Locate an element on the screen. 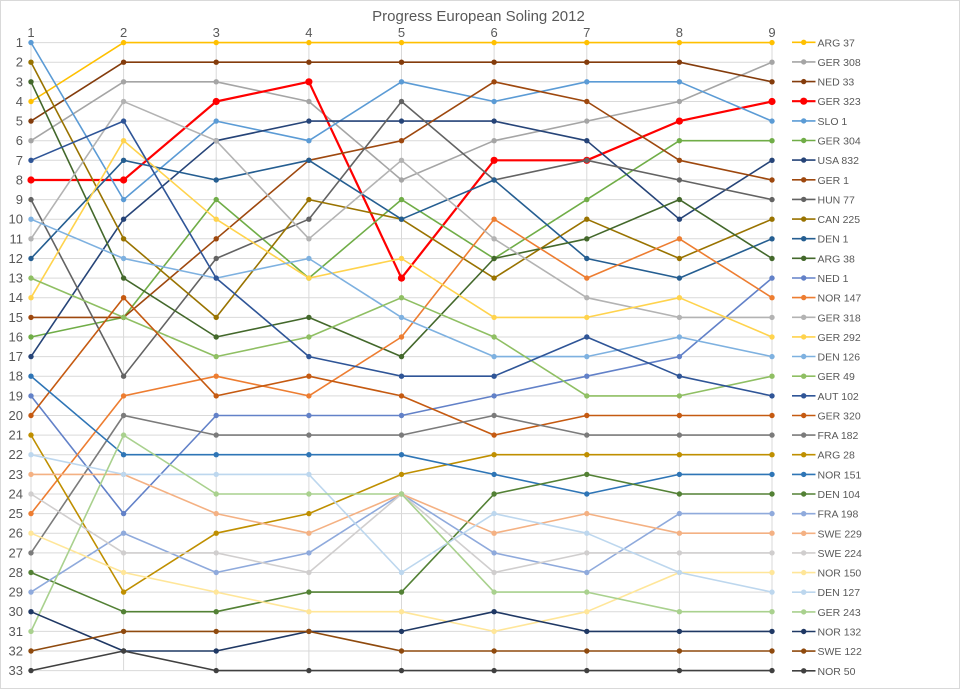  svg-text: SLO 1 is located at coordinates (833, 122).